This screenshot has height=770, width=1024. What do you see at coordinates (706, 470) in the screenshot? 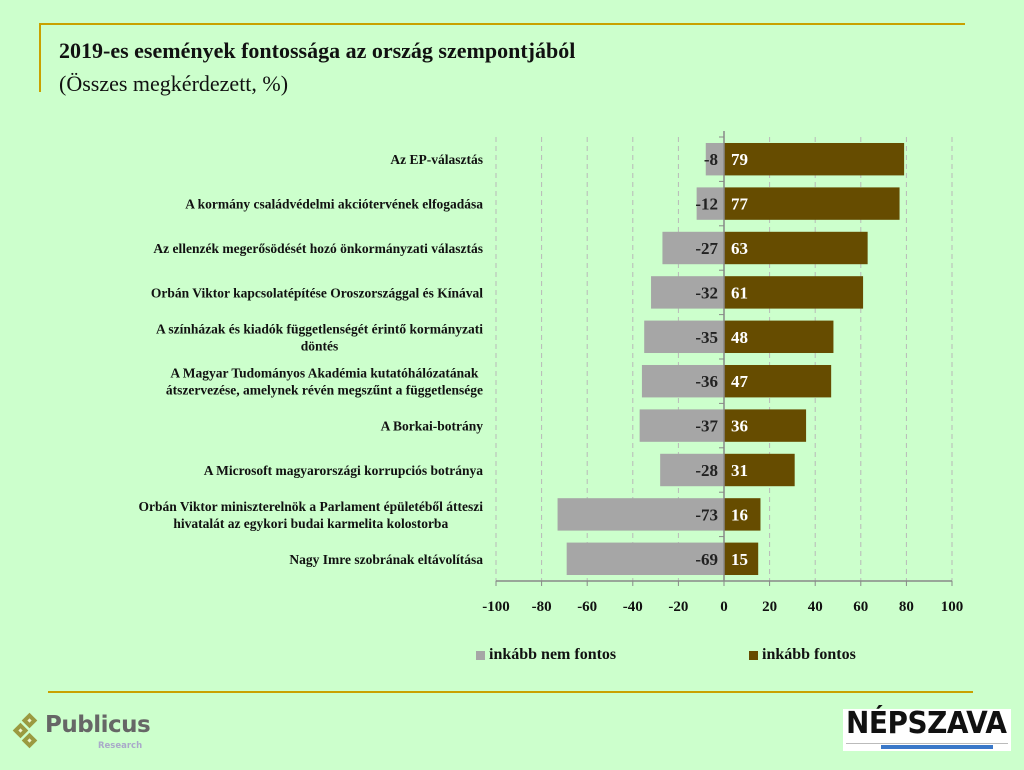
I see `data-label-not-important: -28` at bounding box center [706, 470].